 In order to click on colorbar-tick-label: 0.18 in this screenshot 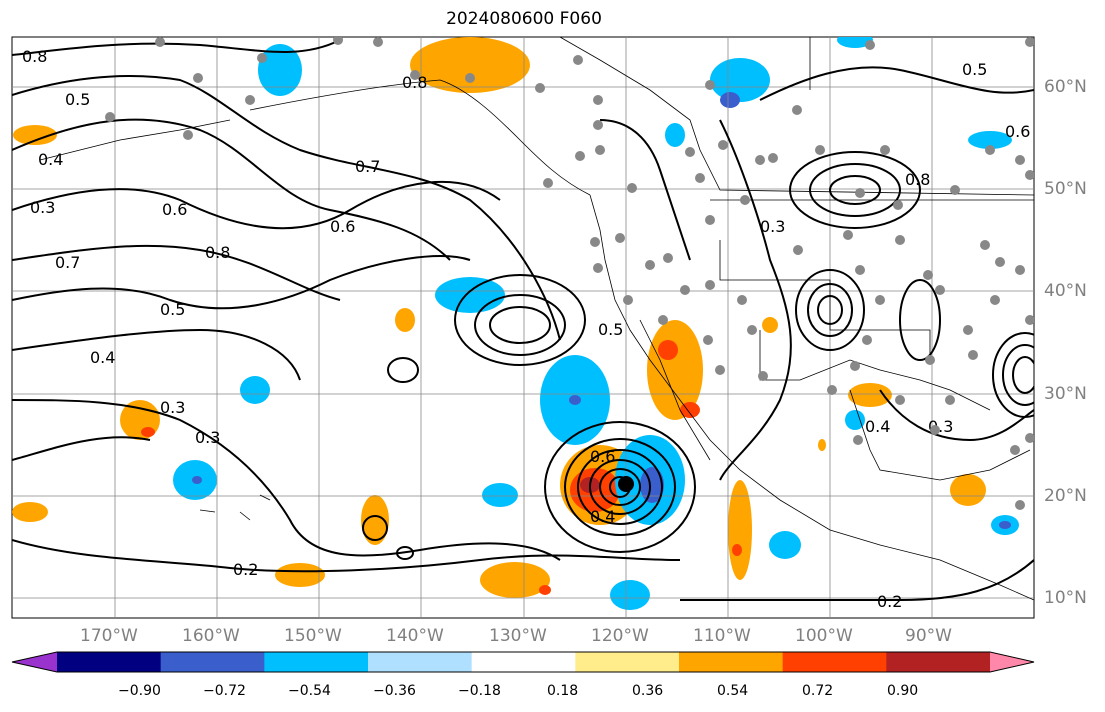, I will do `click(563, 691)`.